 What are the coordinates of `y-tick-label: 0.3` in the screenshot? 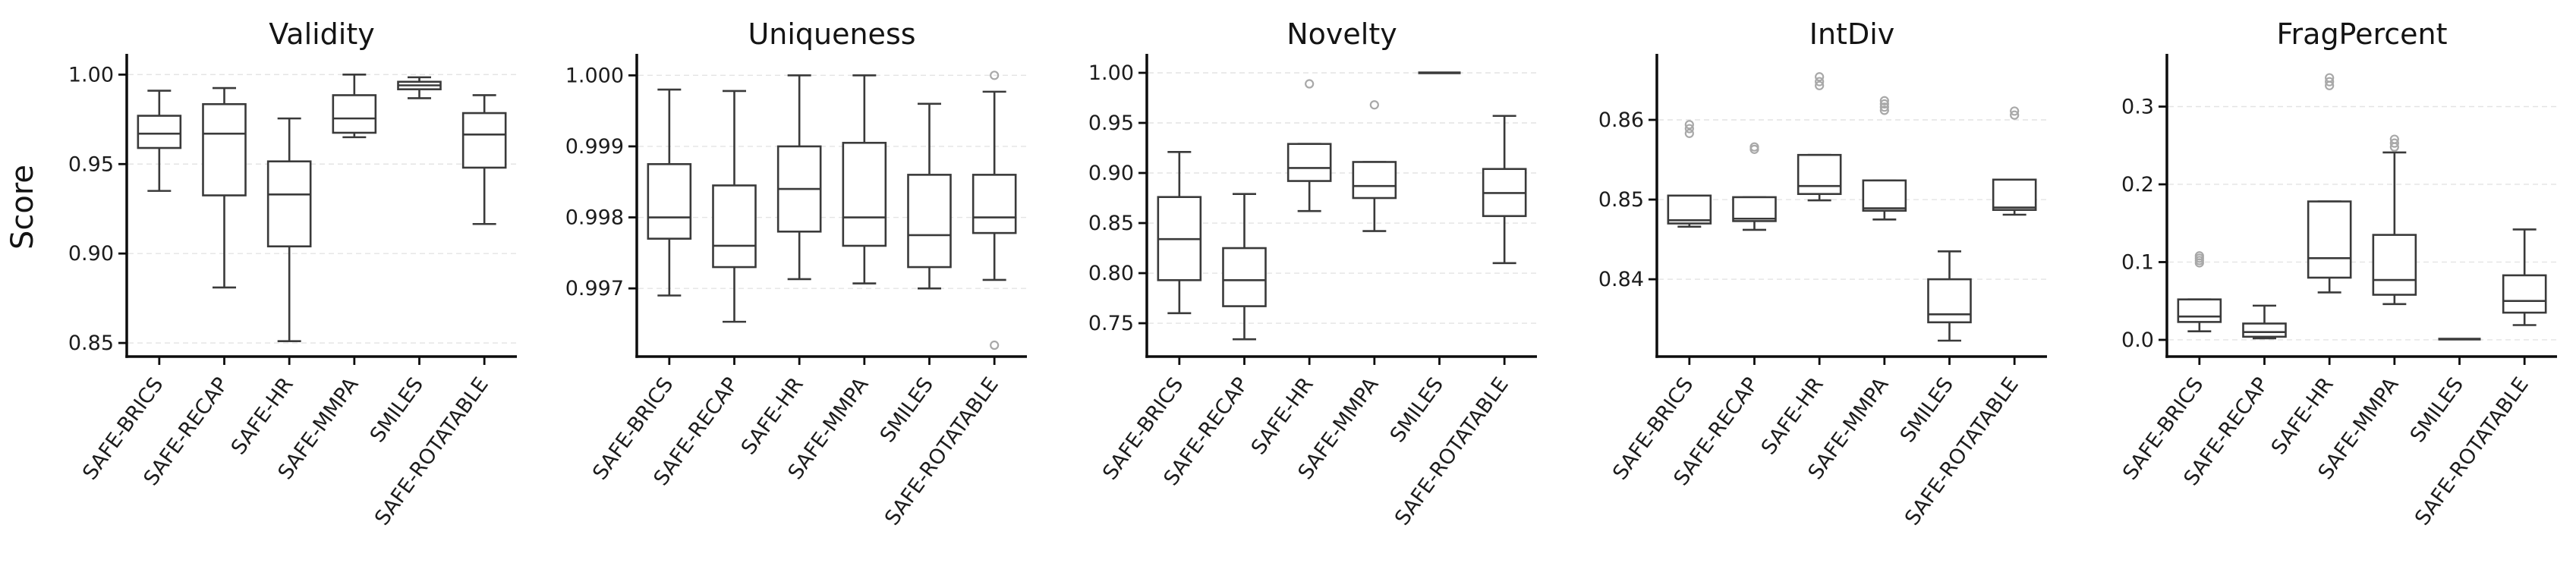 It's located at (2137, 107).